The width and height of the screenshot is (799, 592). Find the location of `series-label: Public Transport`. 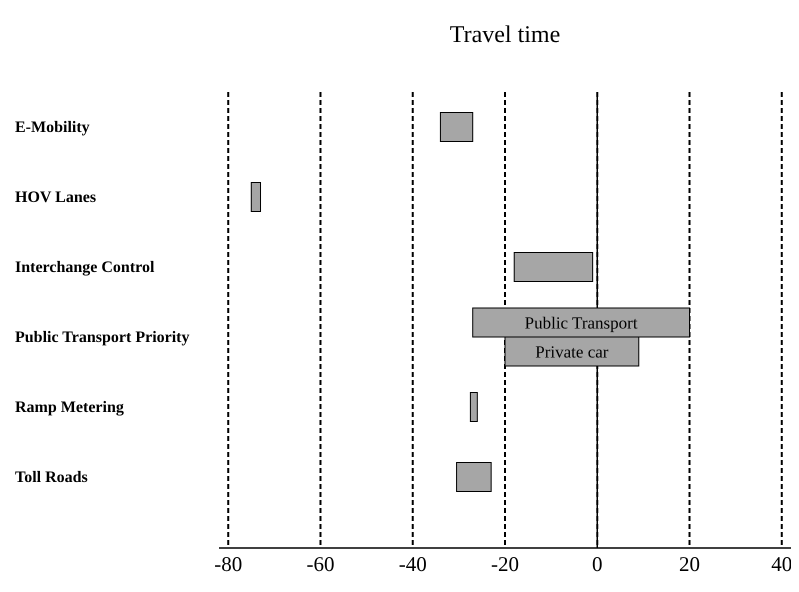

series-label: Public Transport is located at coordinates (581, 323).